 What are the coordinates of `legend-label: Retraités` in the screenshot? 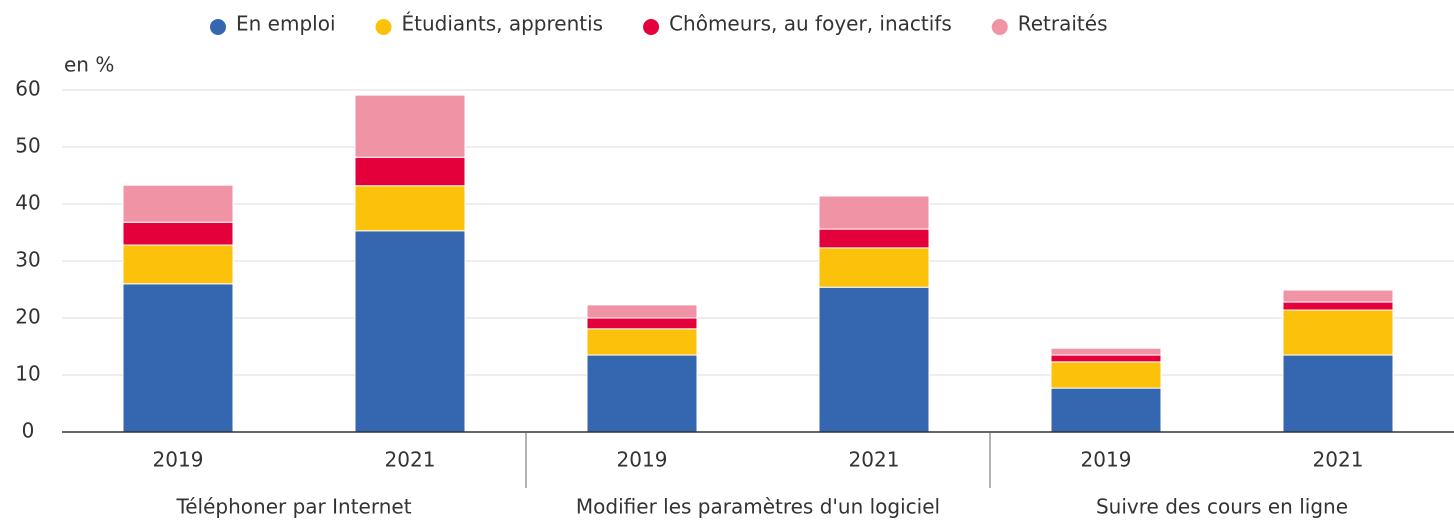 It's located at (1063, 24).